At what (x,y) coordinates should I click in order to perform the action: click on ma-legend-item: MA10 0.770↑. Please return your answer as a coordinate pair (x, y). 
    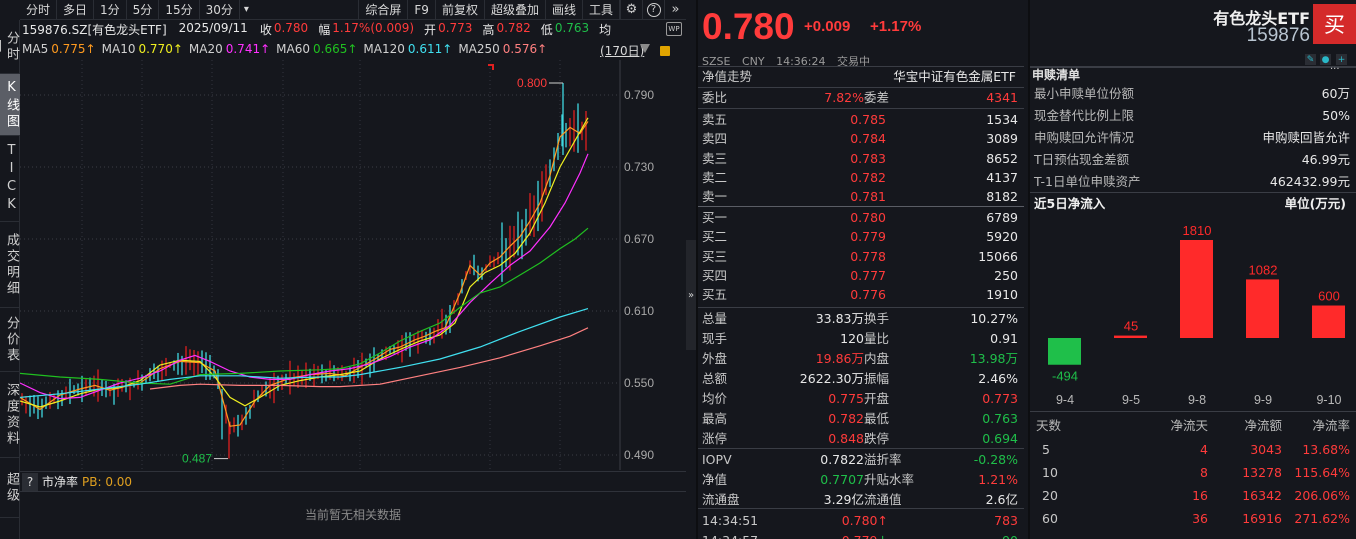
    Looking at the image, I should click on (142, 50).